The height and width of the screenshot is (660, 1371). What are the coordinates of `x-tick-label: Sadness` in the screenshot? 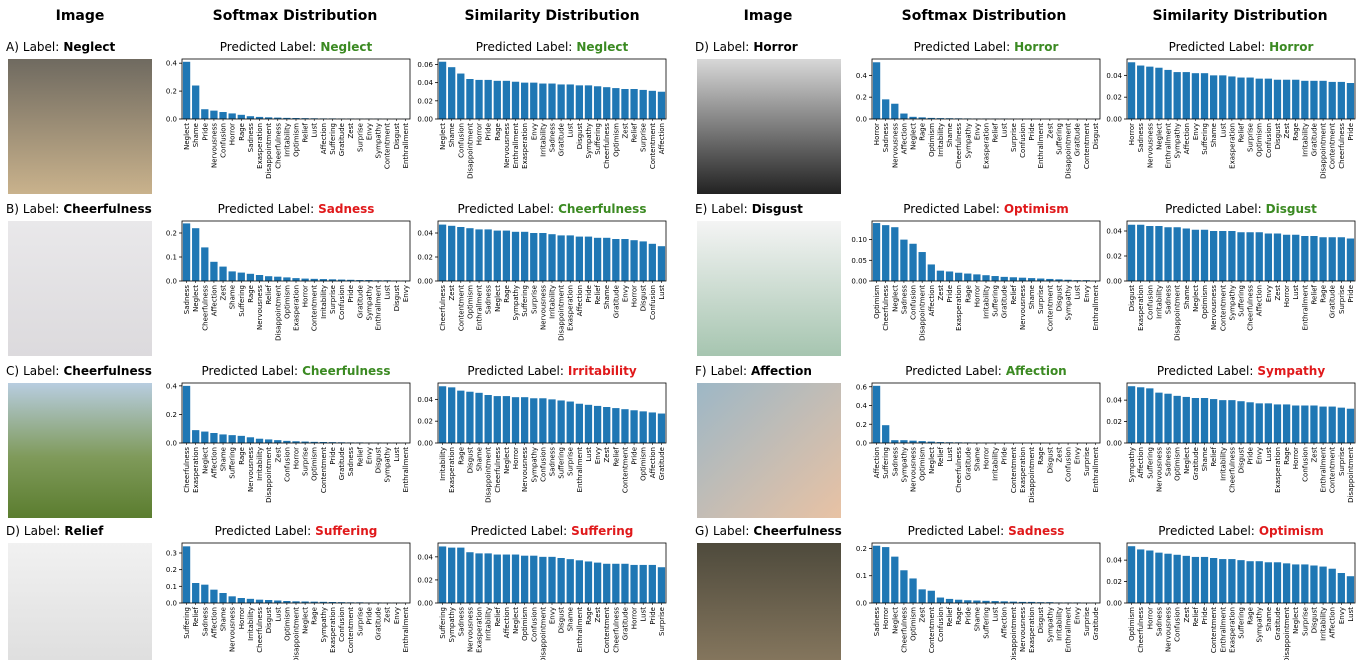 It's located at (895, 462).